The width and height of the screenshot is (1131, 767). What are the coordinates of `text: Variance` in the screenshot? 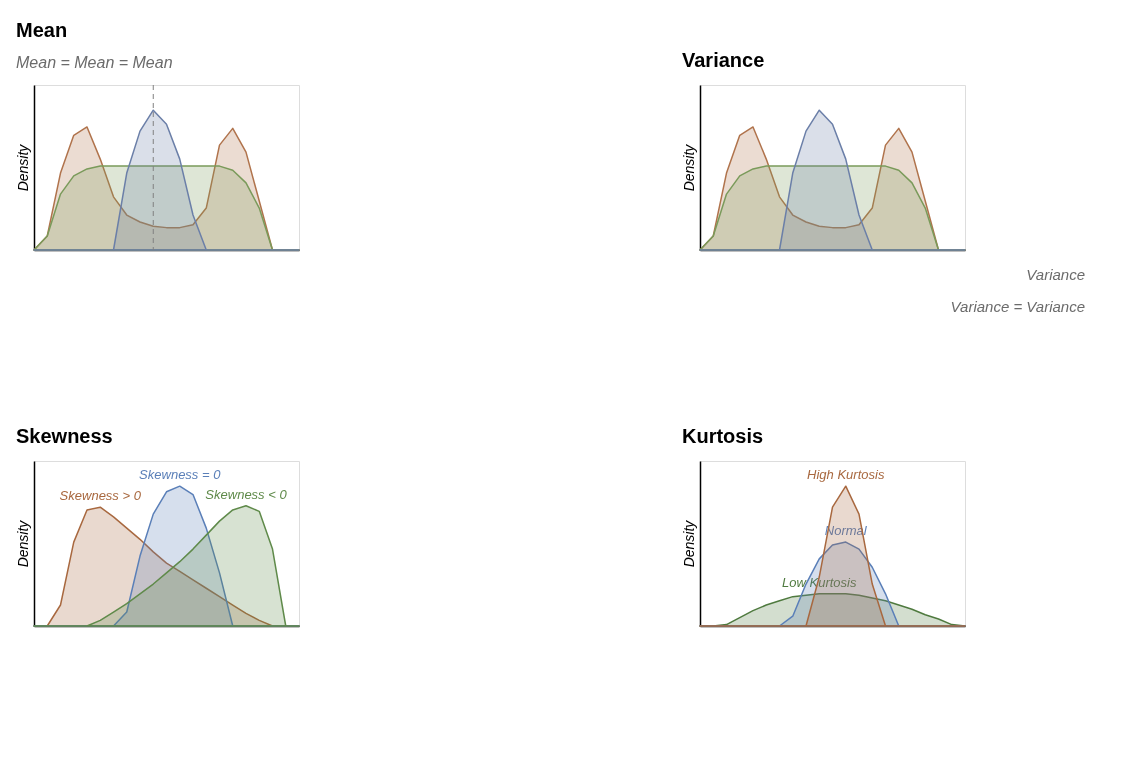 It's located at (1055, 274).